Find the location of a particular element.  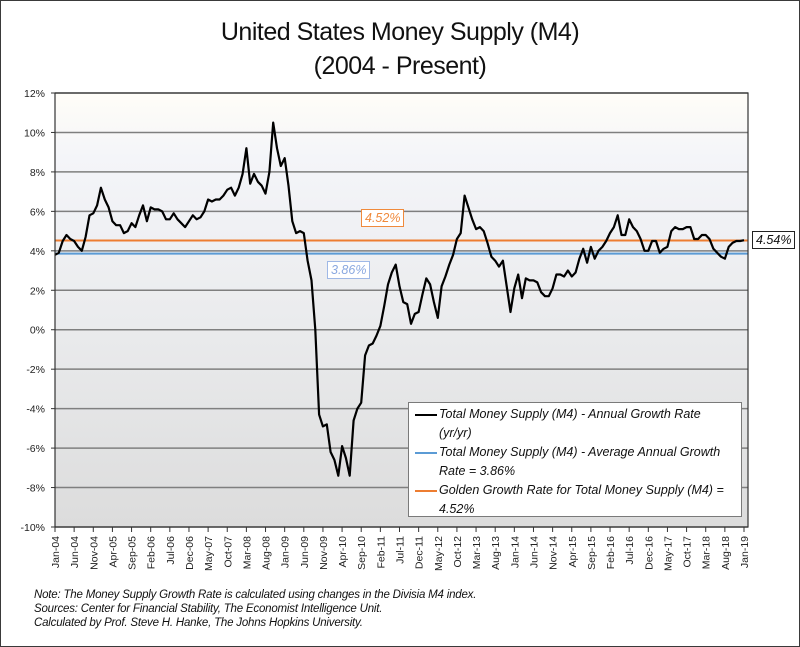

chart-title: United States Money Supply (M4) is located at coordinates (400, 32).